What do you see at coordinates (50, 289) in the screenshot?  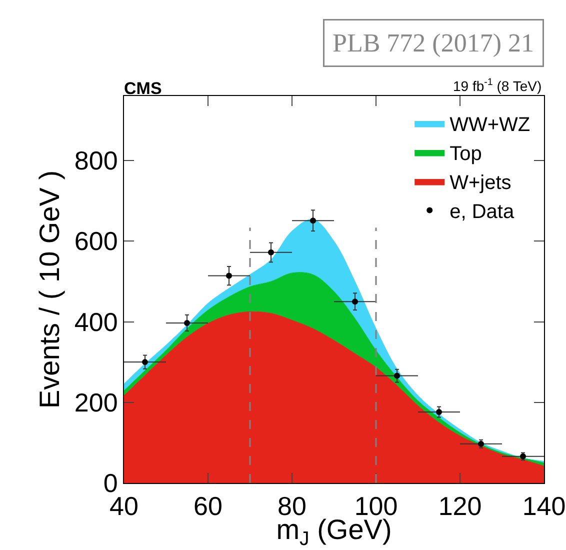 I see `y-axis-title: Events / ( 10 GeV )` at bounding box center [50, 289].